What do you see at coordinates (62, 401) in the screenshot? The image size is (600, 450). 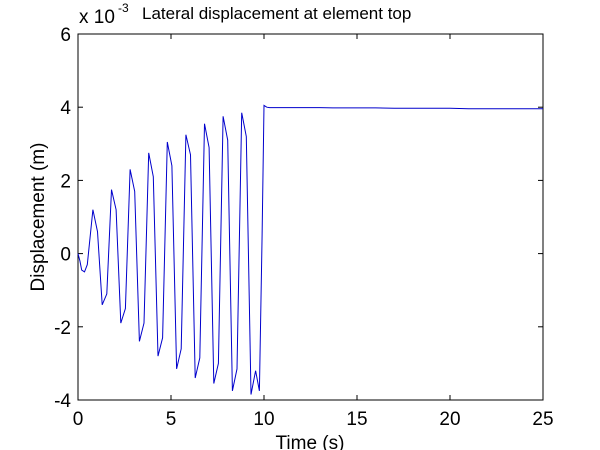 I see `y-tick-label: -4` at bounding box center [62, 401].